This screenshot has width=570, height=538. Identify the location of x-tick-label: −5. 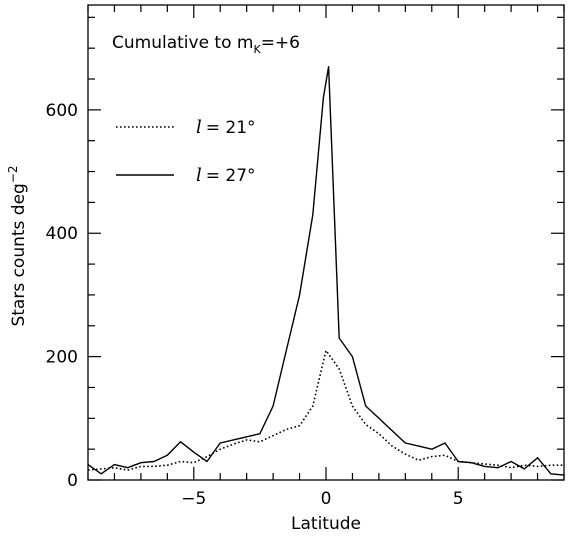
(193, 499).